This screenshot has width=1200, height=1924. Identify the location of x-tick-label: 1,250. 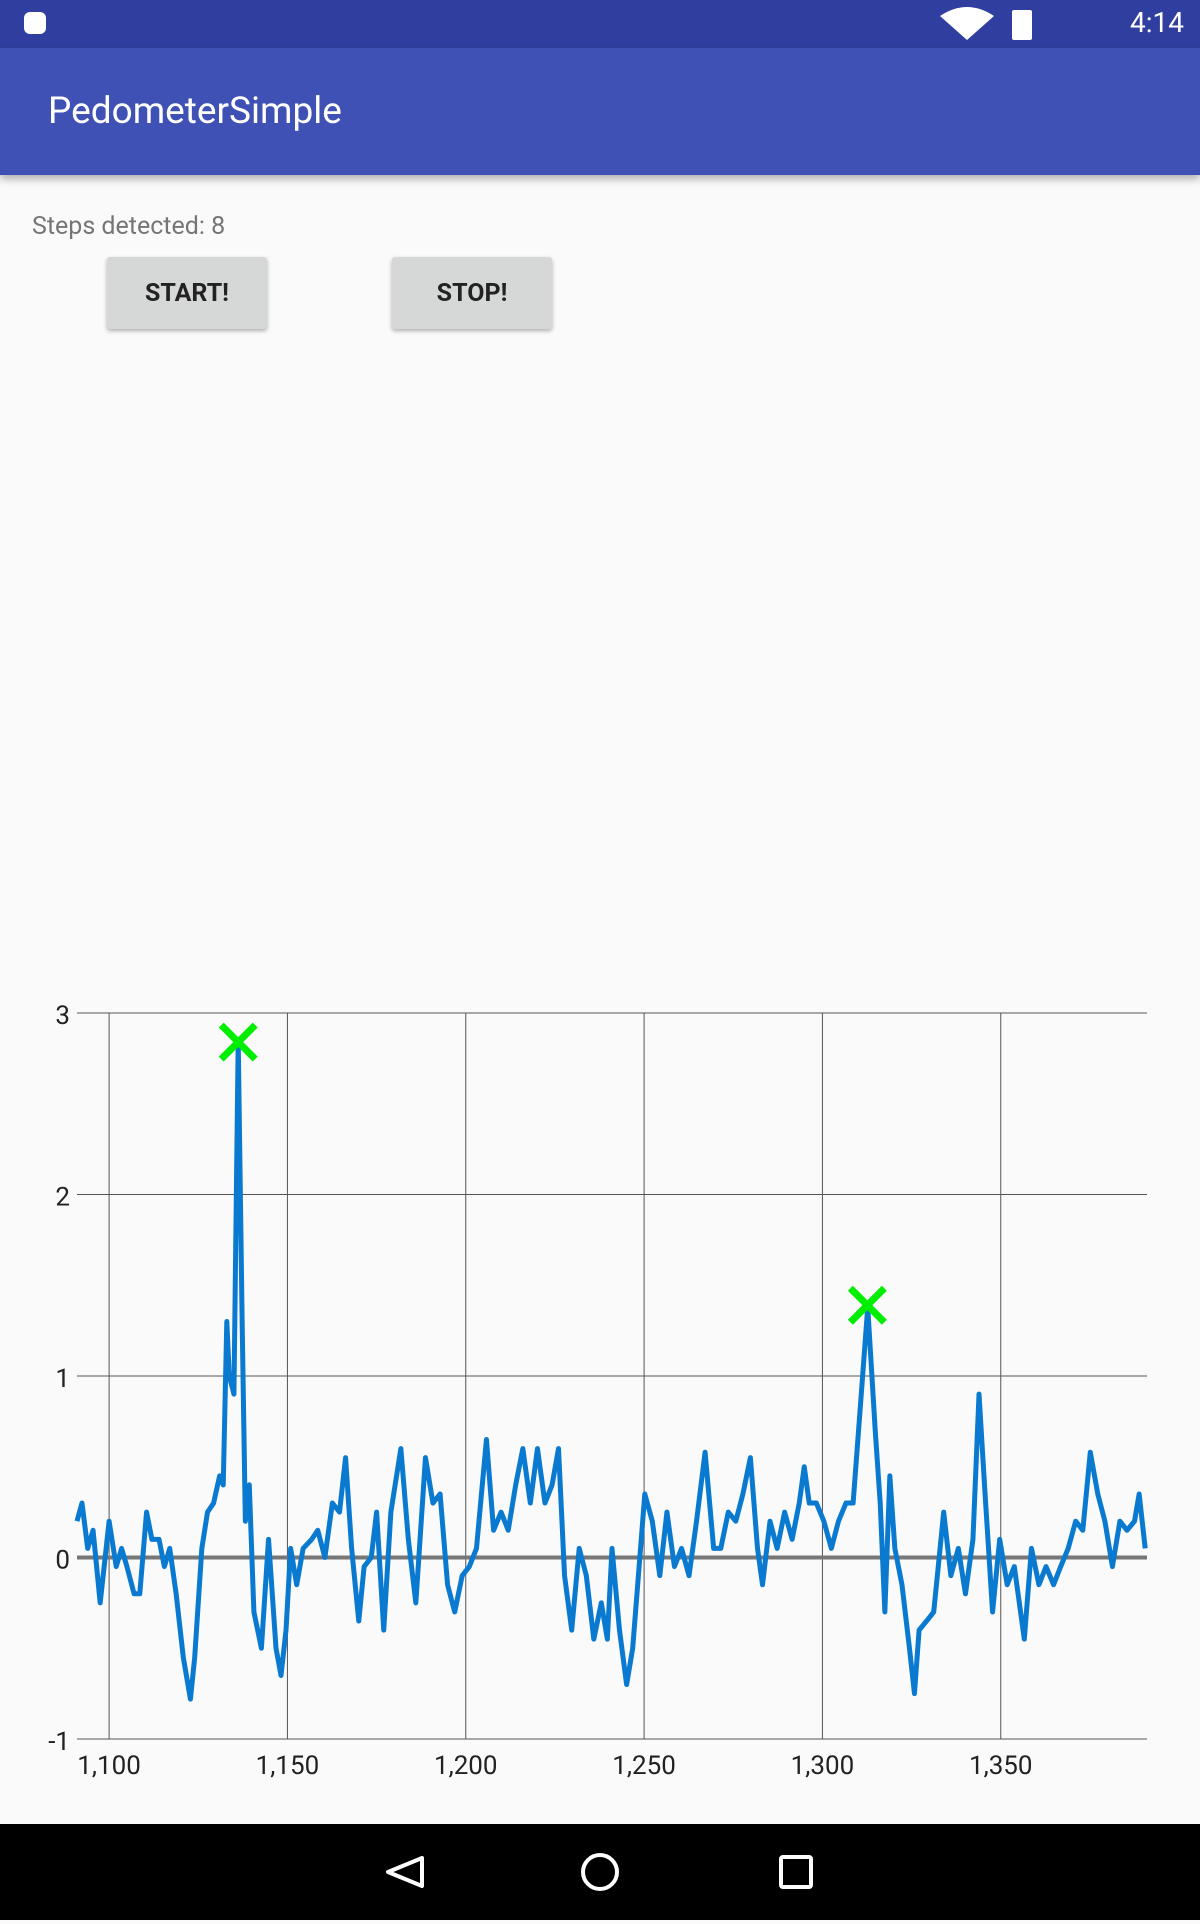
(644, 1766).